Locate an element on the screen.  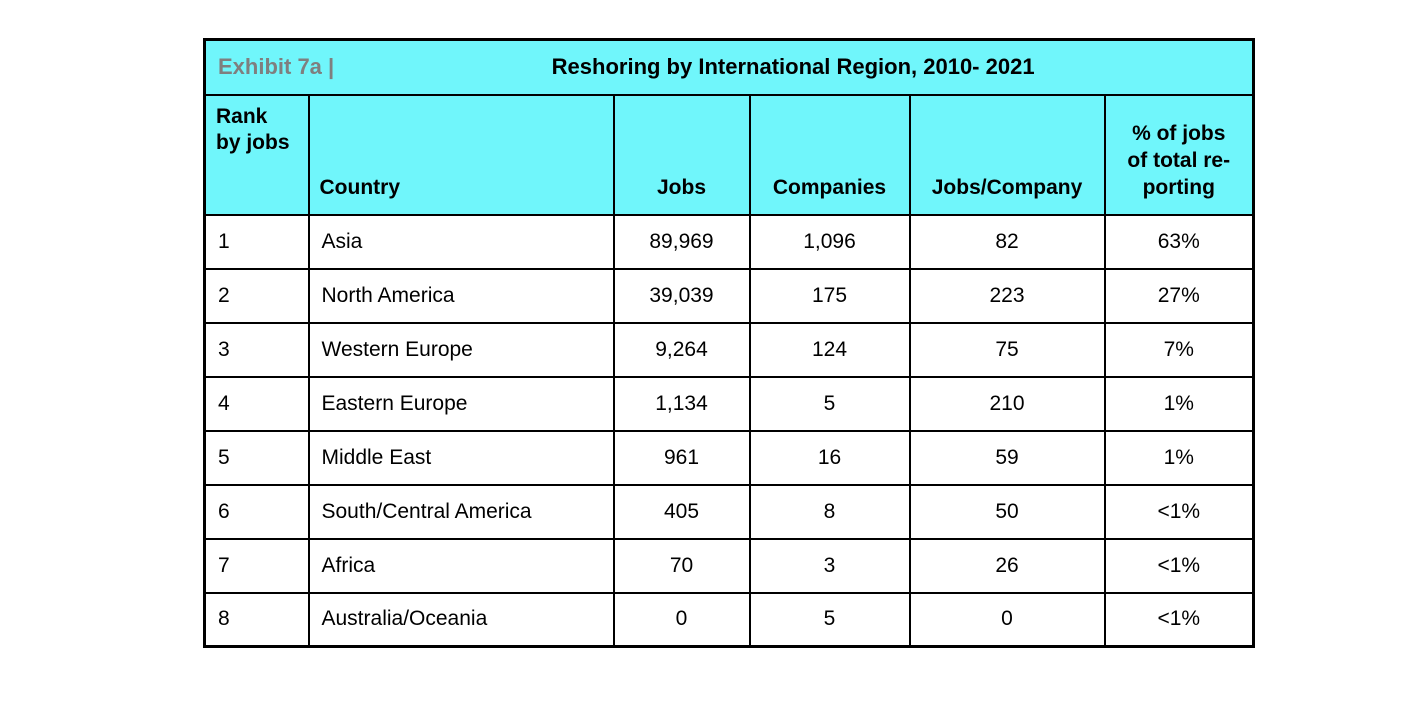
table-row: 7 Africa 70 3 26 <1% is located at coordinates (729, 565).